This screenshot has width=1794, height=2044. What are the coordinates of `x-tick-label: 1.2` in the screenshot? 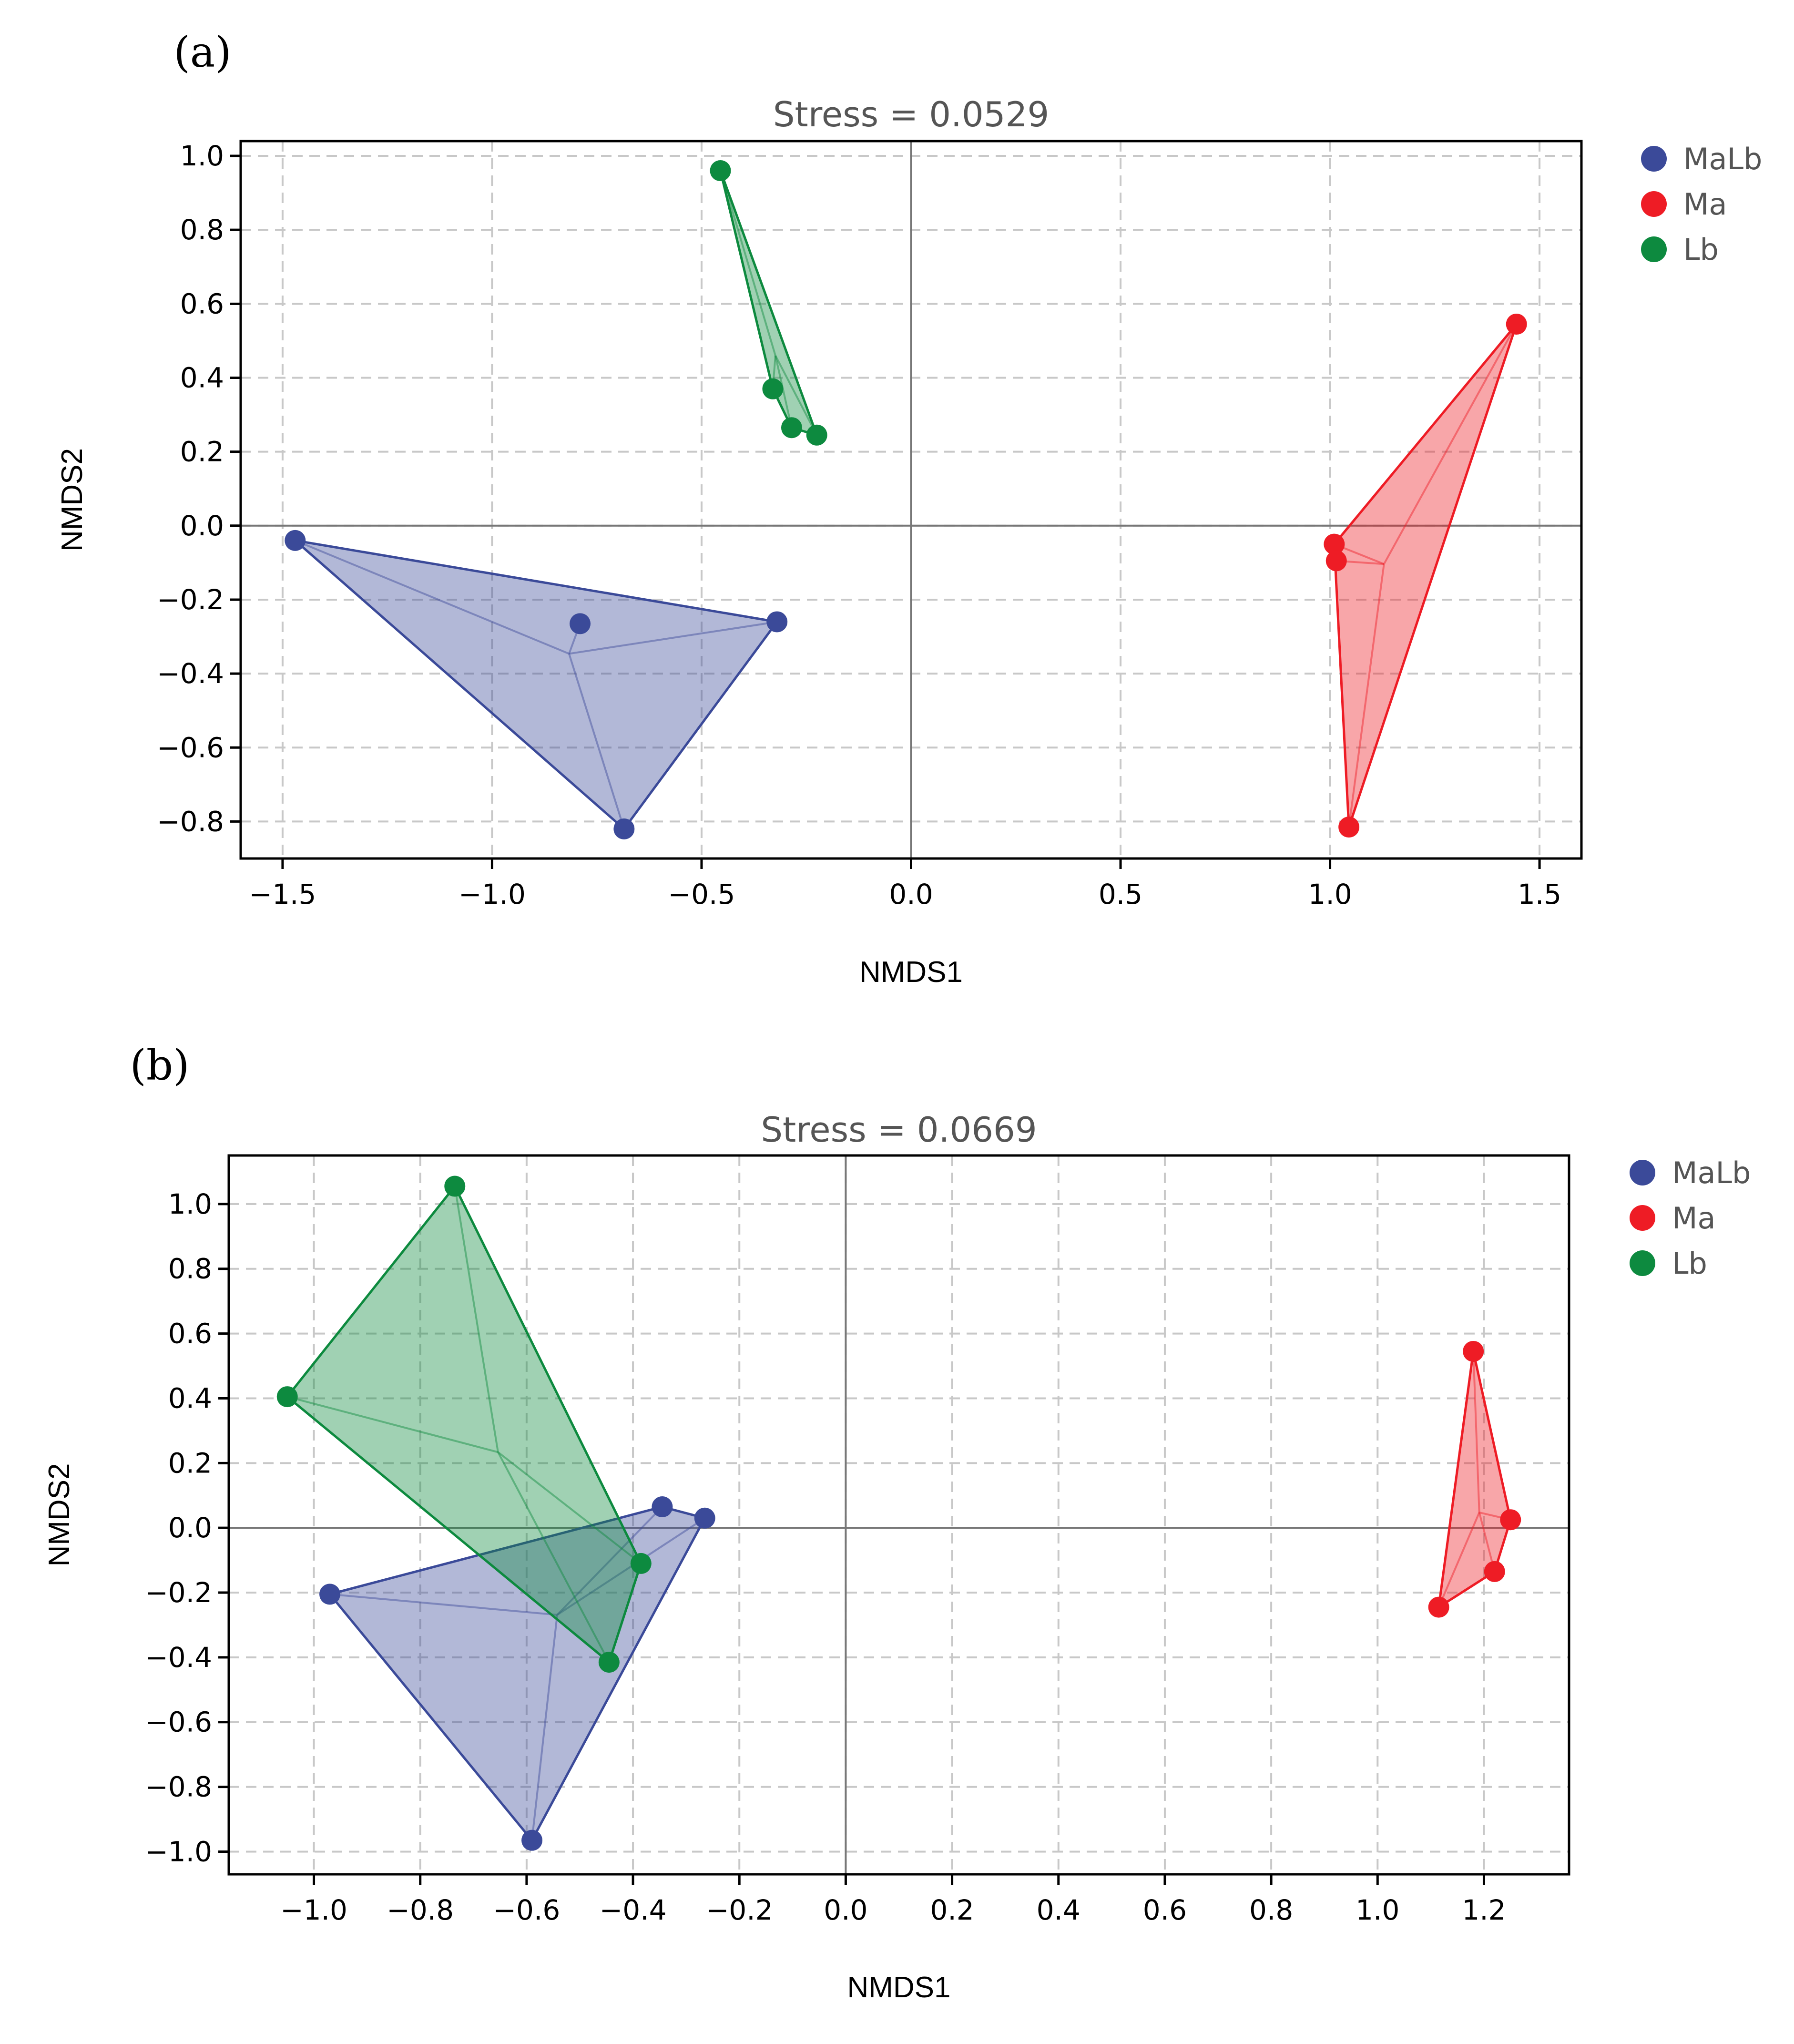 It's located at (1484, 1910).